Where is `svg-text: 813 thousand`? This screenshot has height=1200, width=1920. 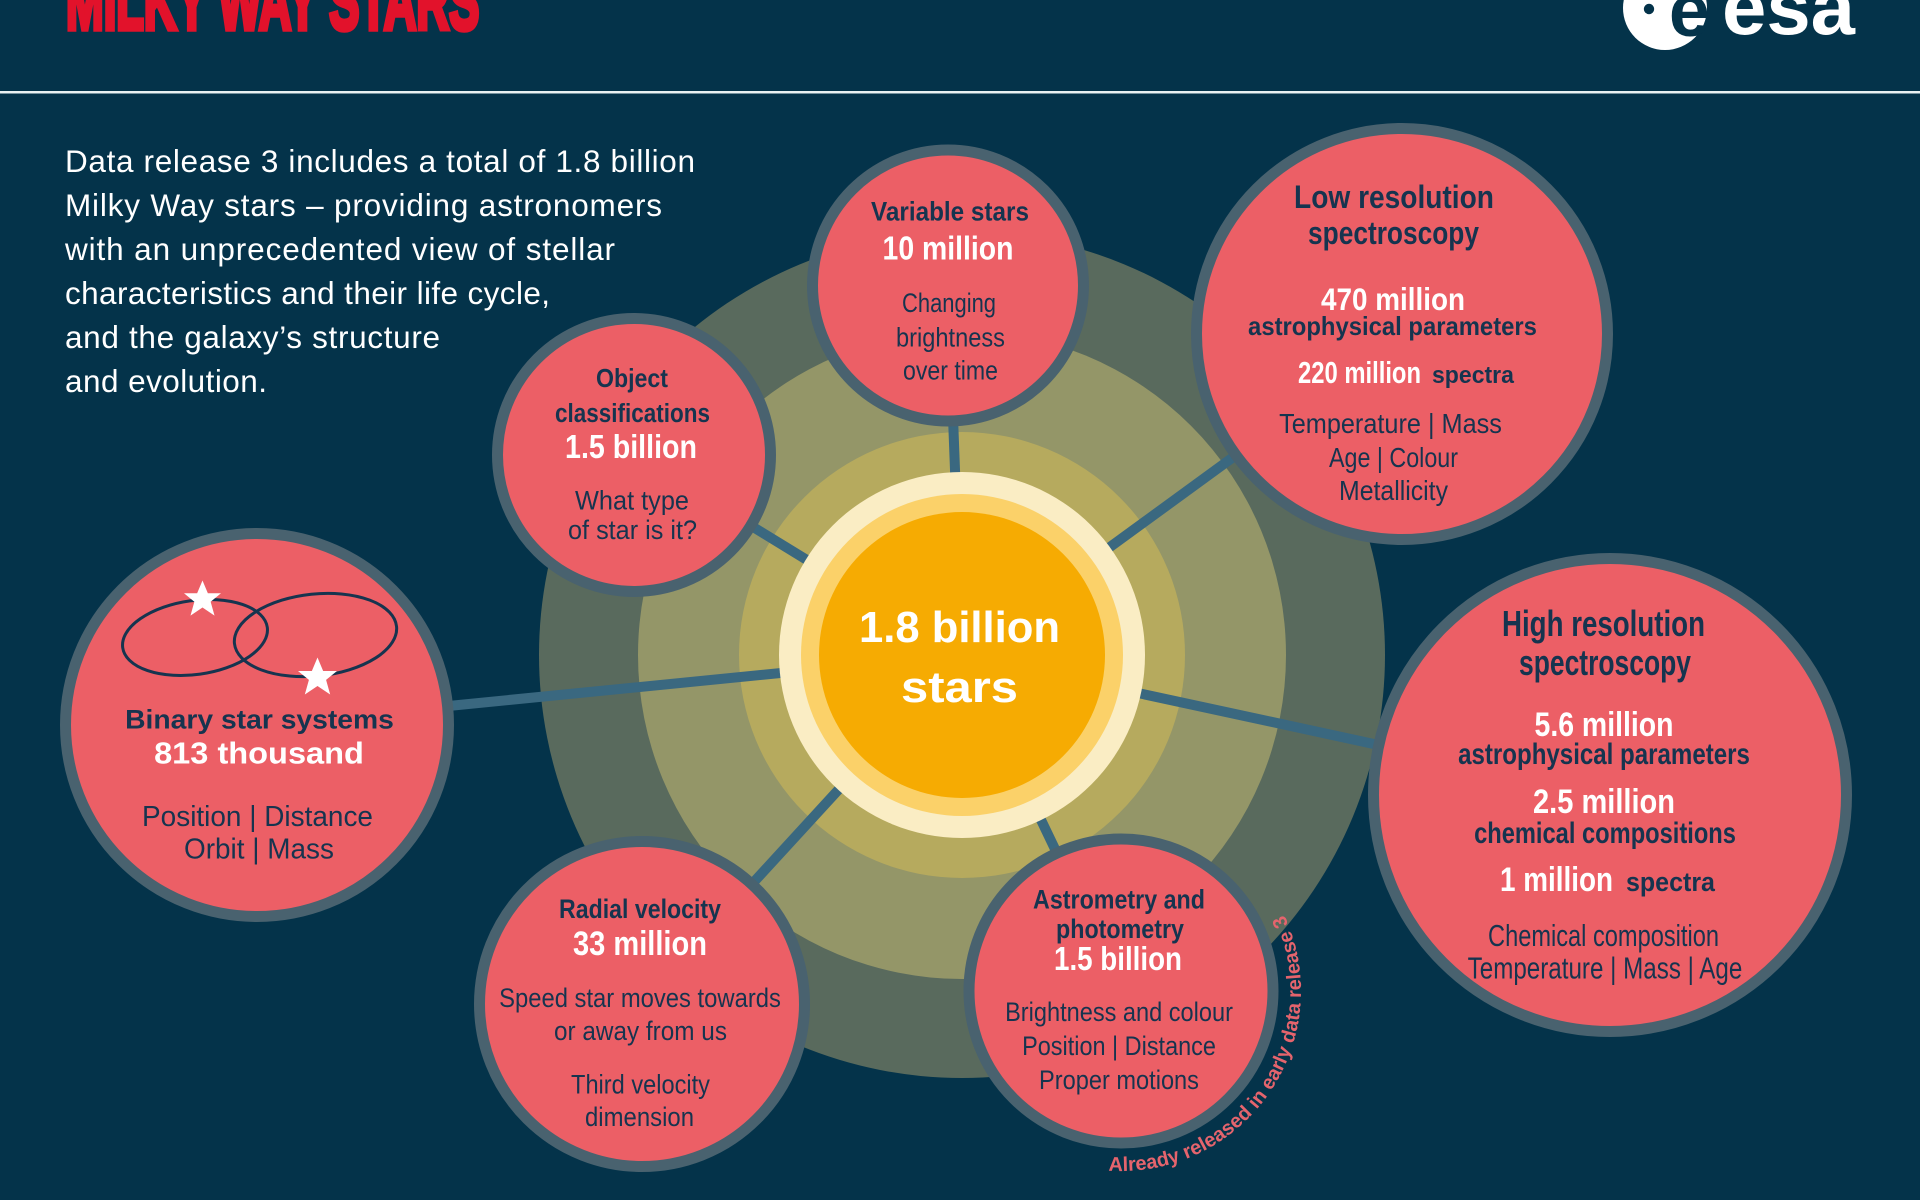 svg-text: 813 thousand is located at coordinates (259, 752).